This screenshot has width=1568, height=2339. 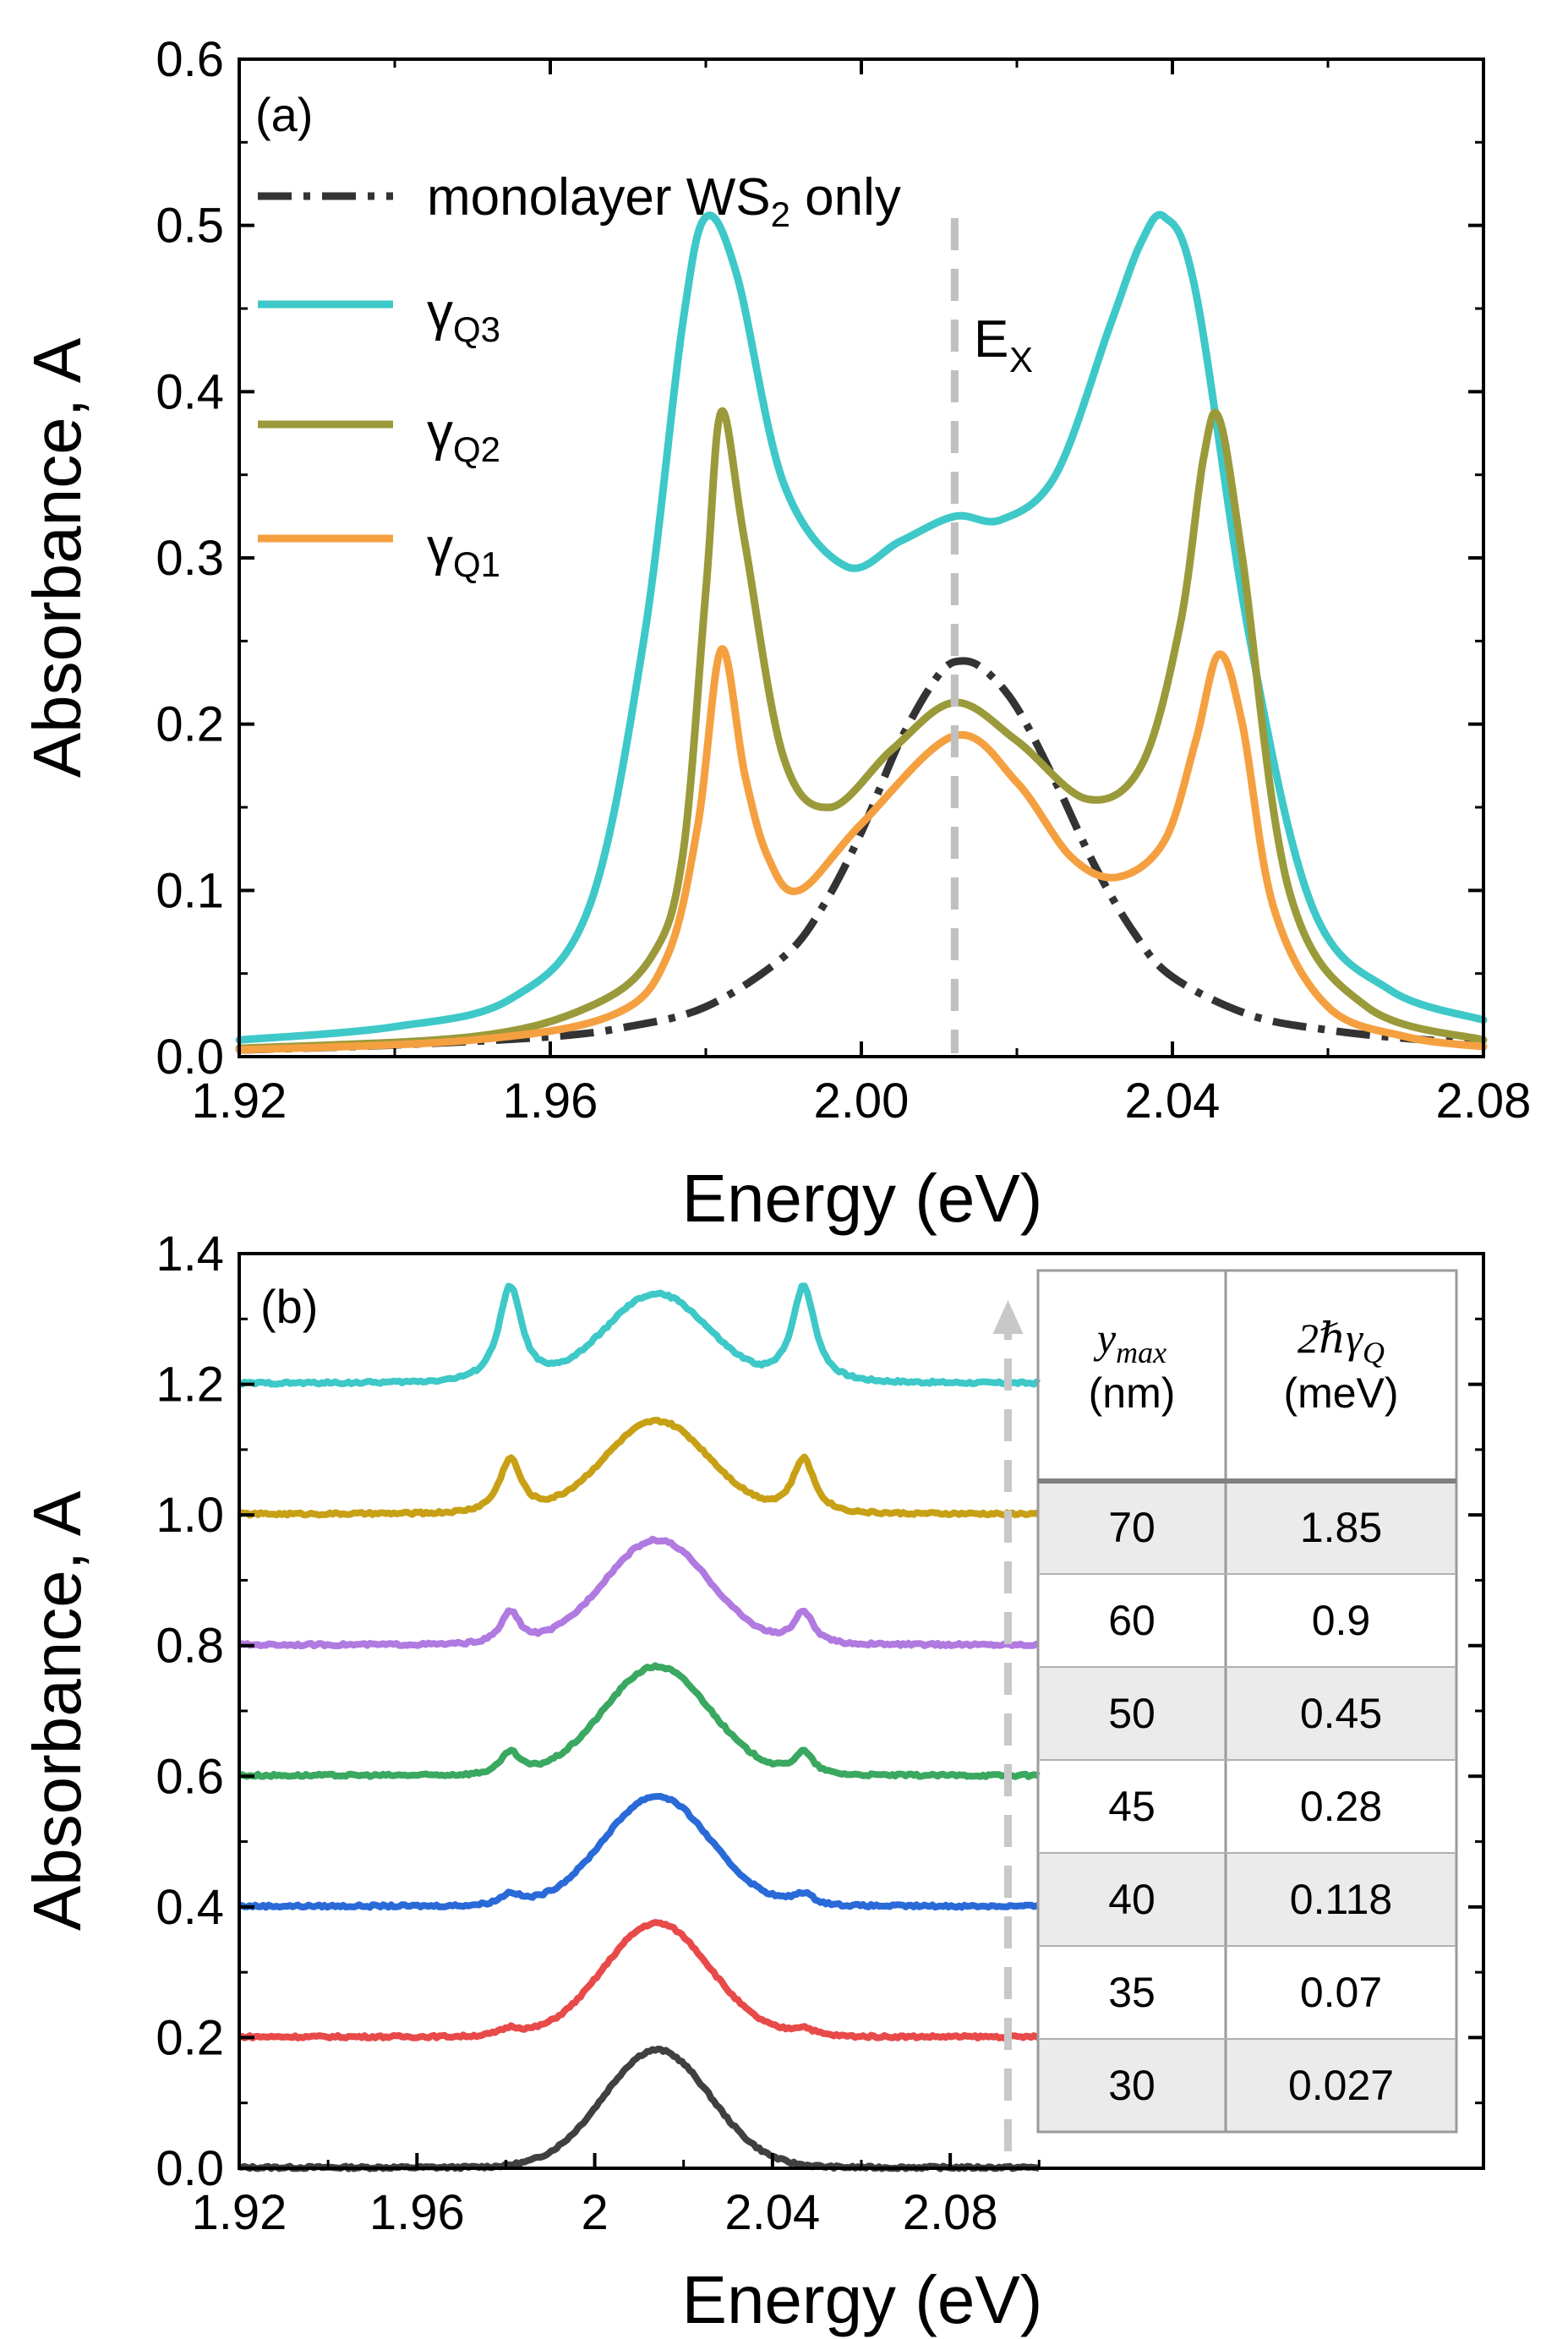 What do you see at coordinates (284, 114) in the screenshot?
I see `panel-a-label: (a)` at bounding box center [284, 114].